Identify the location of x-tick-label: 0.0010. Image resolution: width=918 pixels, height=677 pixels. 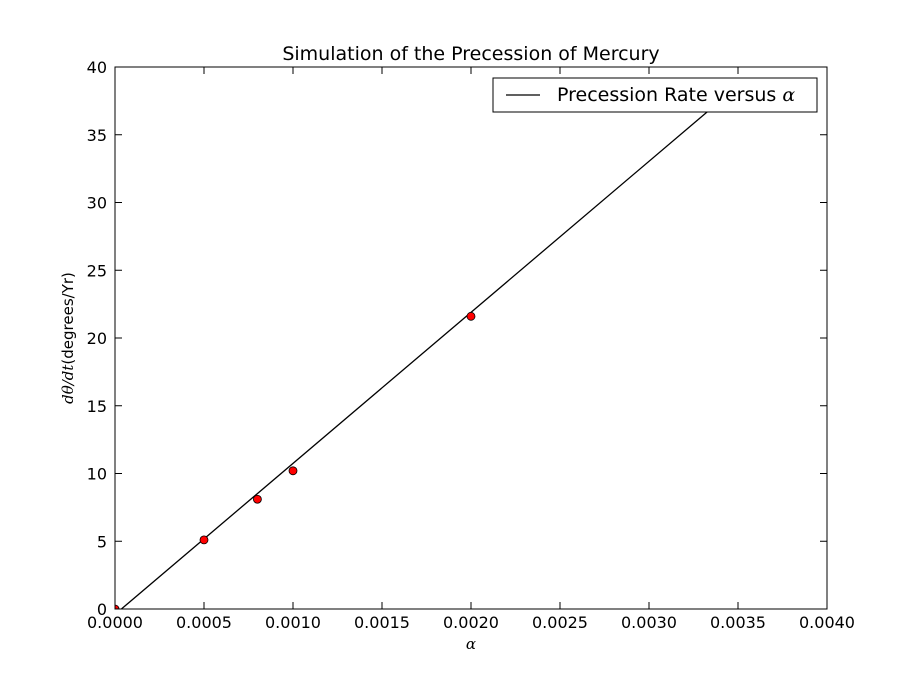
(293, 622).